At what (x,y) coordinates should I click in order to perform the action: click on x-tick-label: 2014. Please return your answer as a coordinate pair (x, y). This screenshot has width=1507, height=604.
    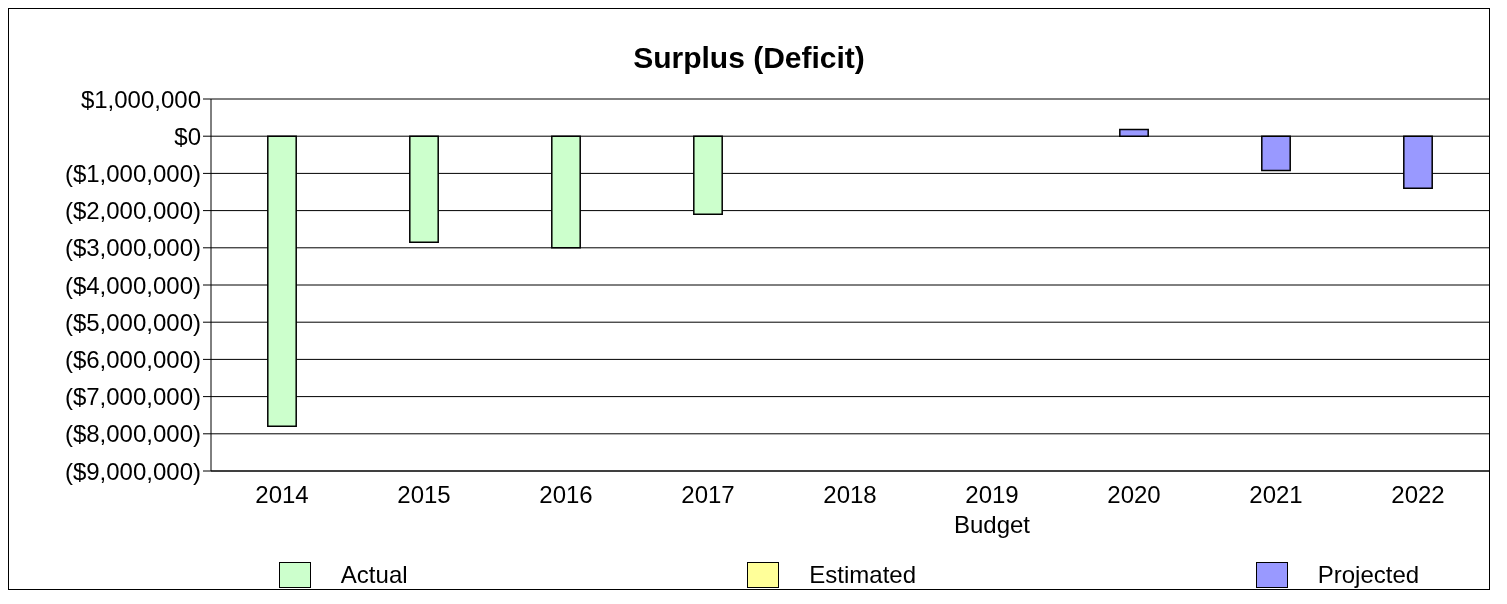
    Looking at the image, I should click on (282, 494).